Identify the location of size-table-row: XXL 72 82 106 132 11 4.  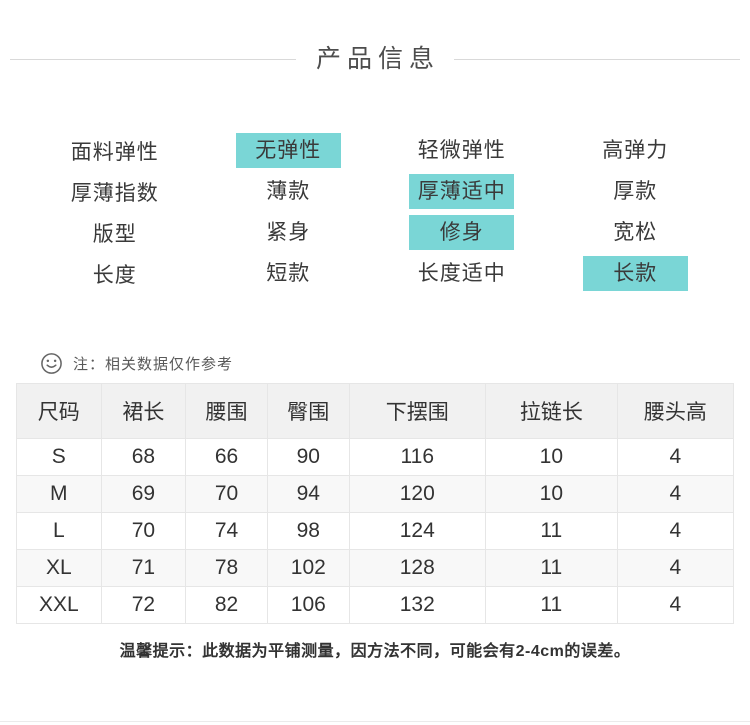
(375, 605).